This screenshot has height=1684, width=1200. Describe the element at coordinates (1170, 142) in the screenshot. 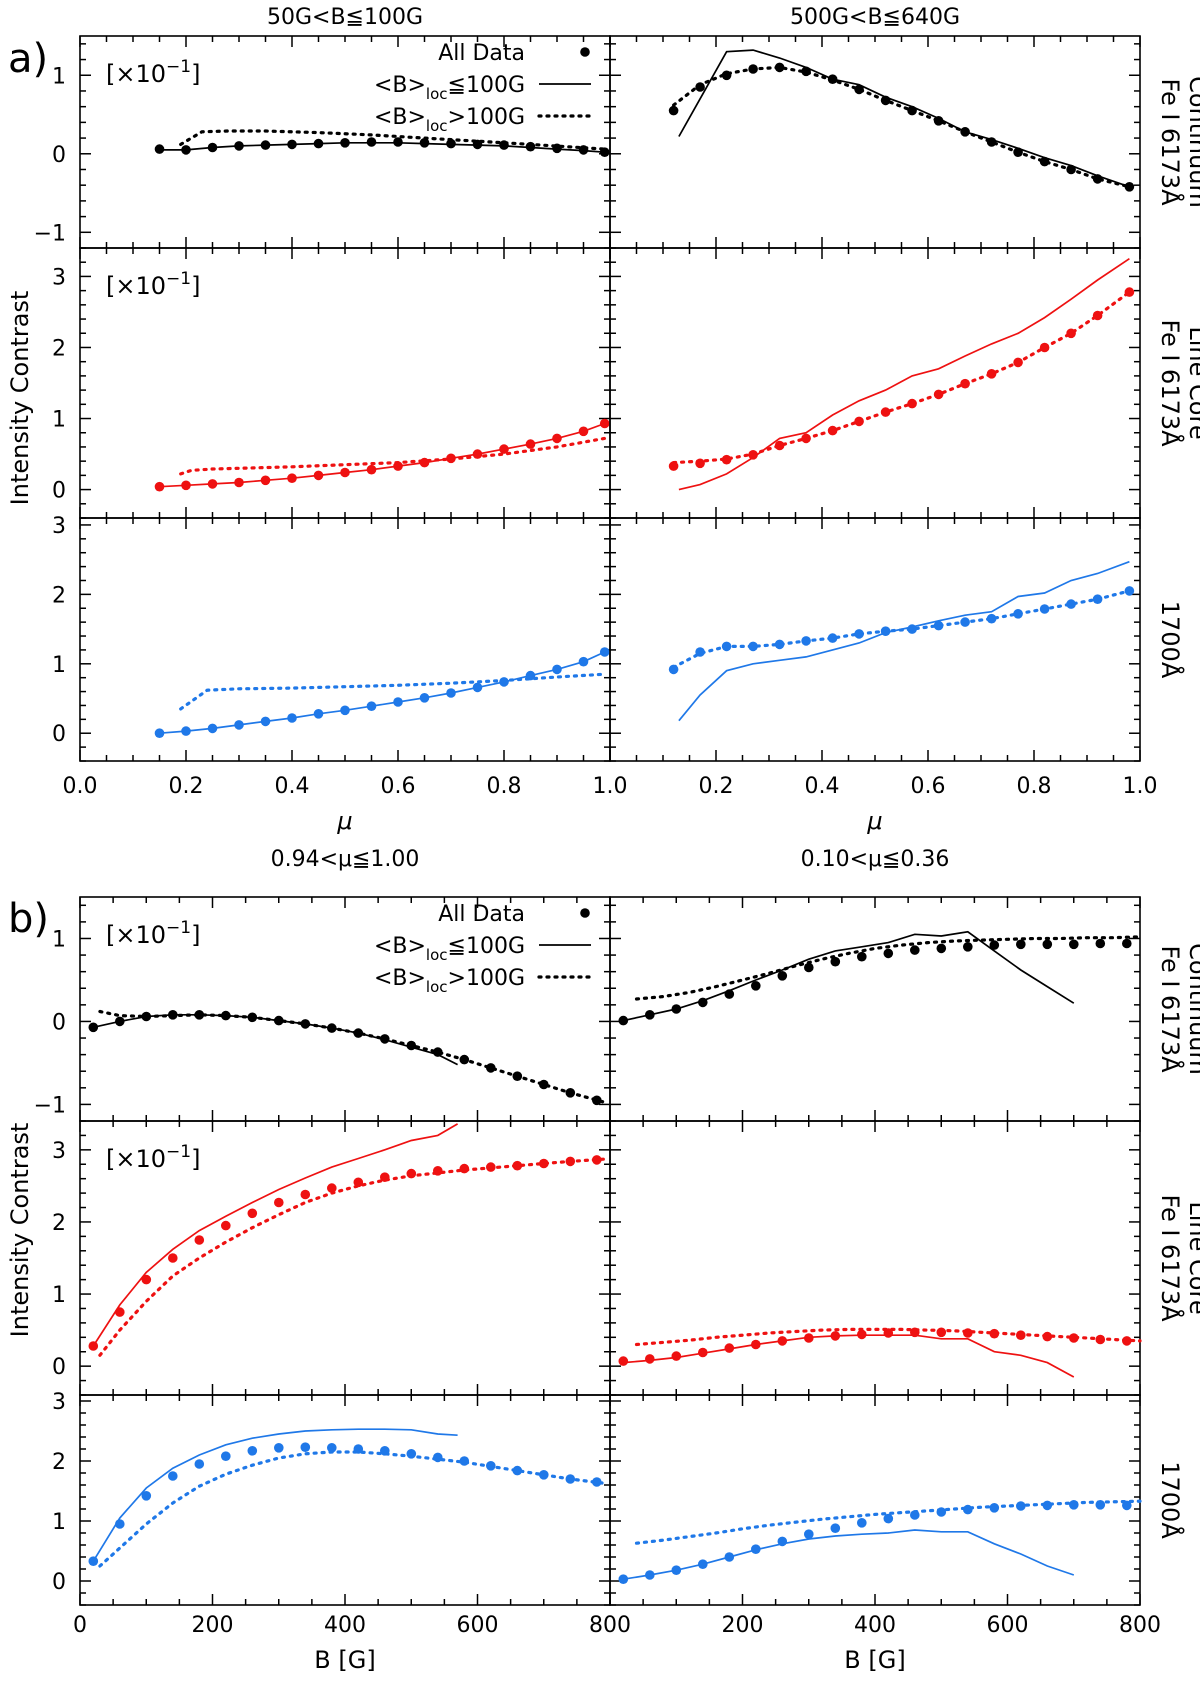

I see `row-label: Fe I 6173Å` at that location.